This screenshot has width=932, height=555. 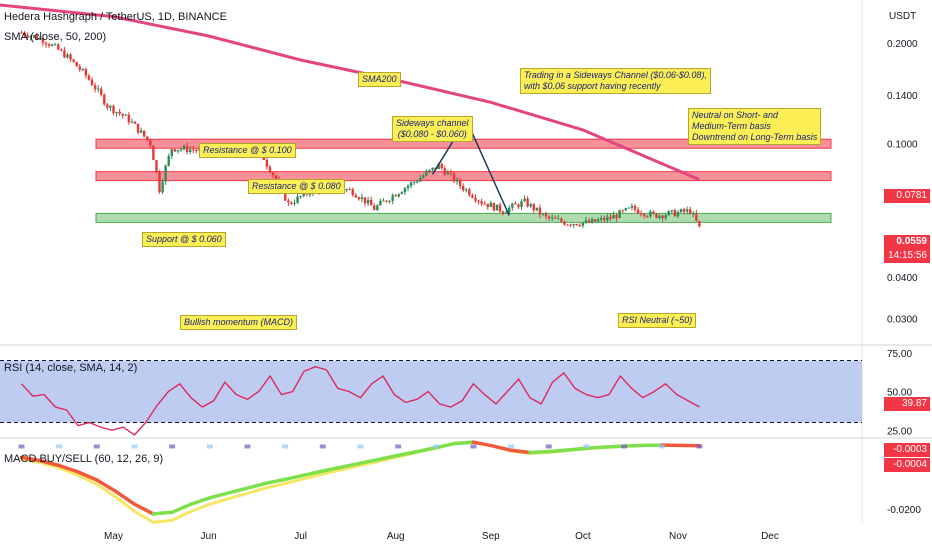 What do you see at coordinates (379, 79) in the screenshot?
I see `annotation-sma200: SMA200` at bounding box center [379, 79].